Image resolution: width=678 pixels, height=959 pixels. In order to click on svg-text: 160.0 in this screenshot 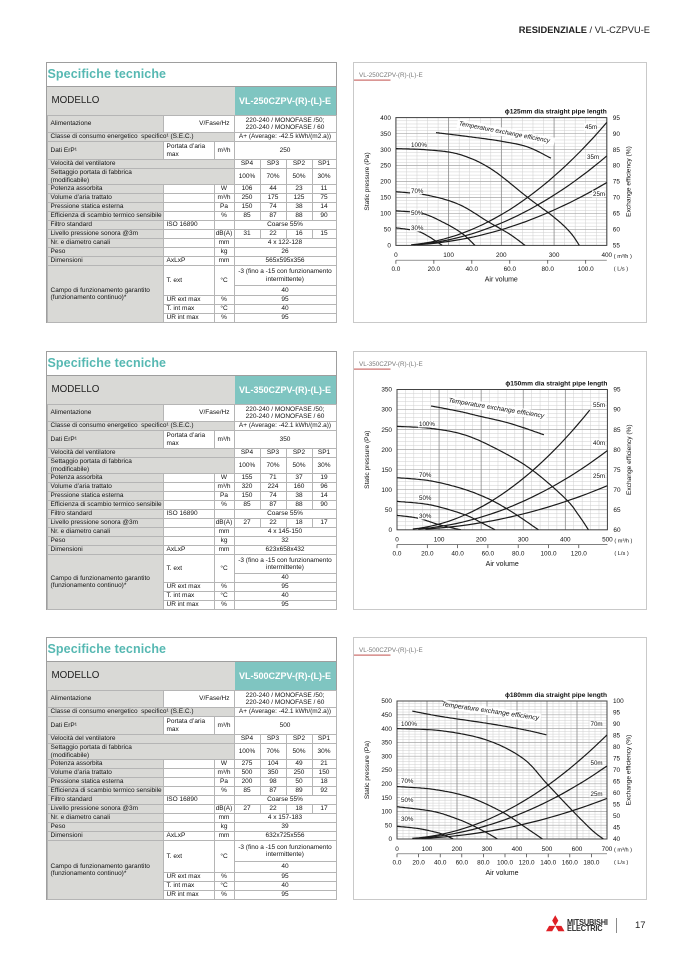, I will do `click(570, 863)`.